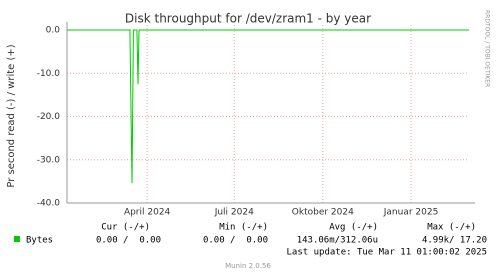 This screenshot has width=497, height=275. I want to click on legend-label: Bytes, so click(39, 241).